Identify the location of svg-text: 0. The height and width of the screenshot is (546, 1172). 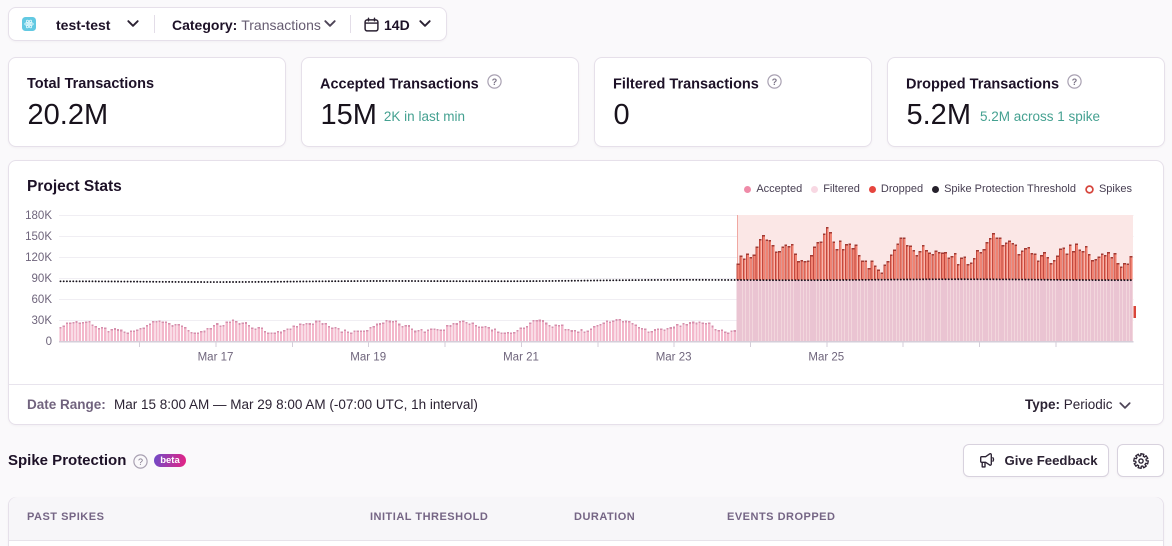
(49, 342).